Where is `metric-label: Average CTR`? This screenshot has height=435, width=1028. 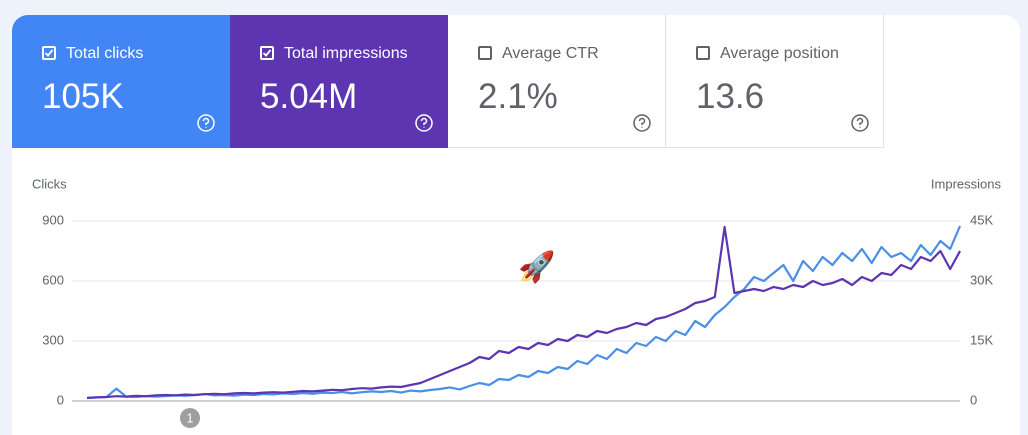
metric-label: Average CTR is located at coordinates (550, 53).